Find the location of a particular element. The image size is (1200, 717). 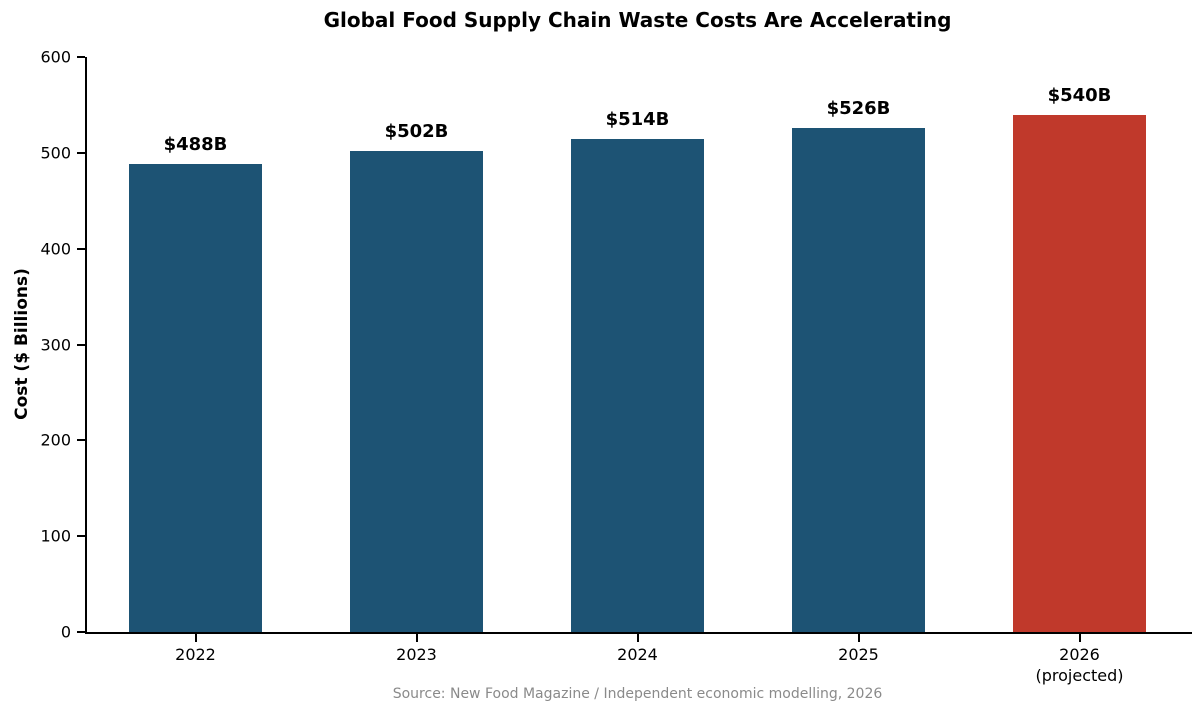

x-tick-label: 2023 is located at coordinates (416, 654).